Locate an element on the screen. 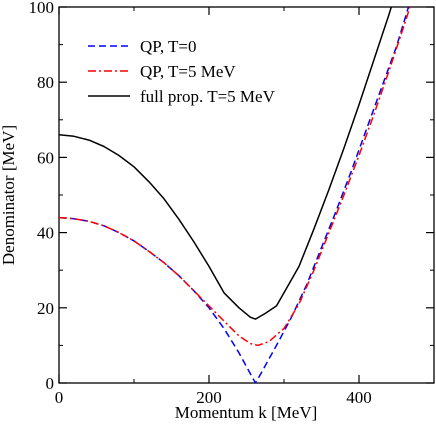 This screenshot has width=436, height=426. legend-label-2: full prop. T=5 MeV is located at coordinates (208, 96).